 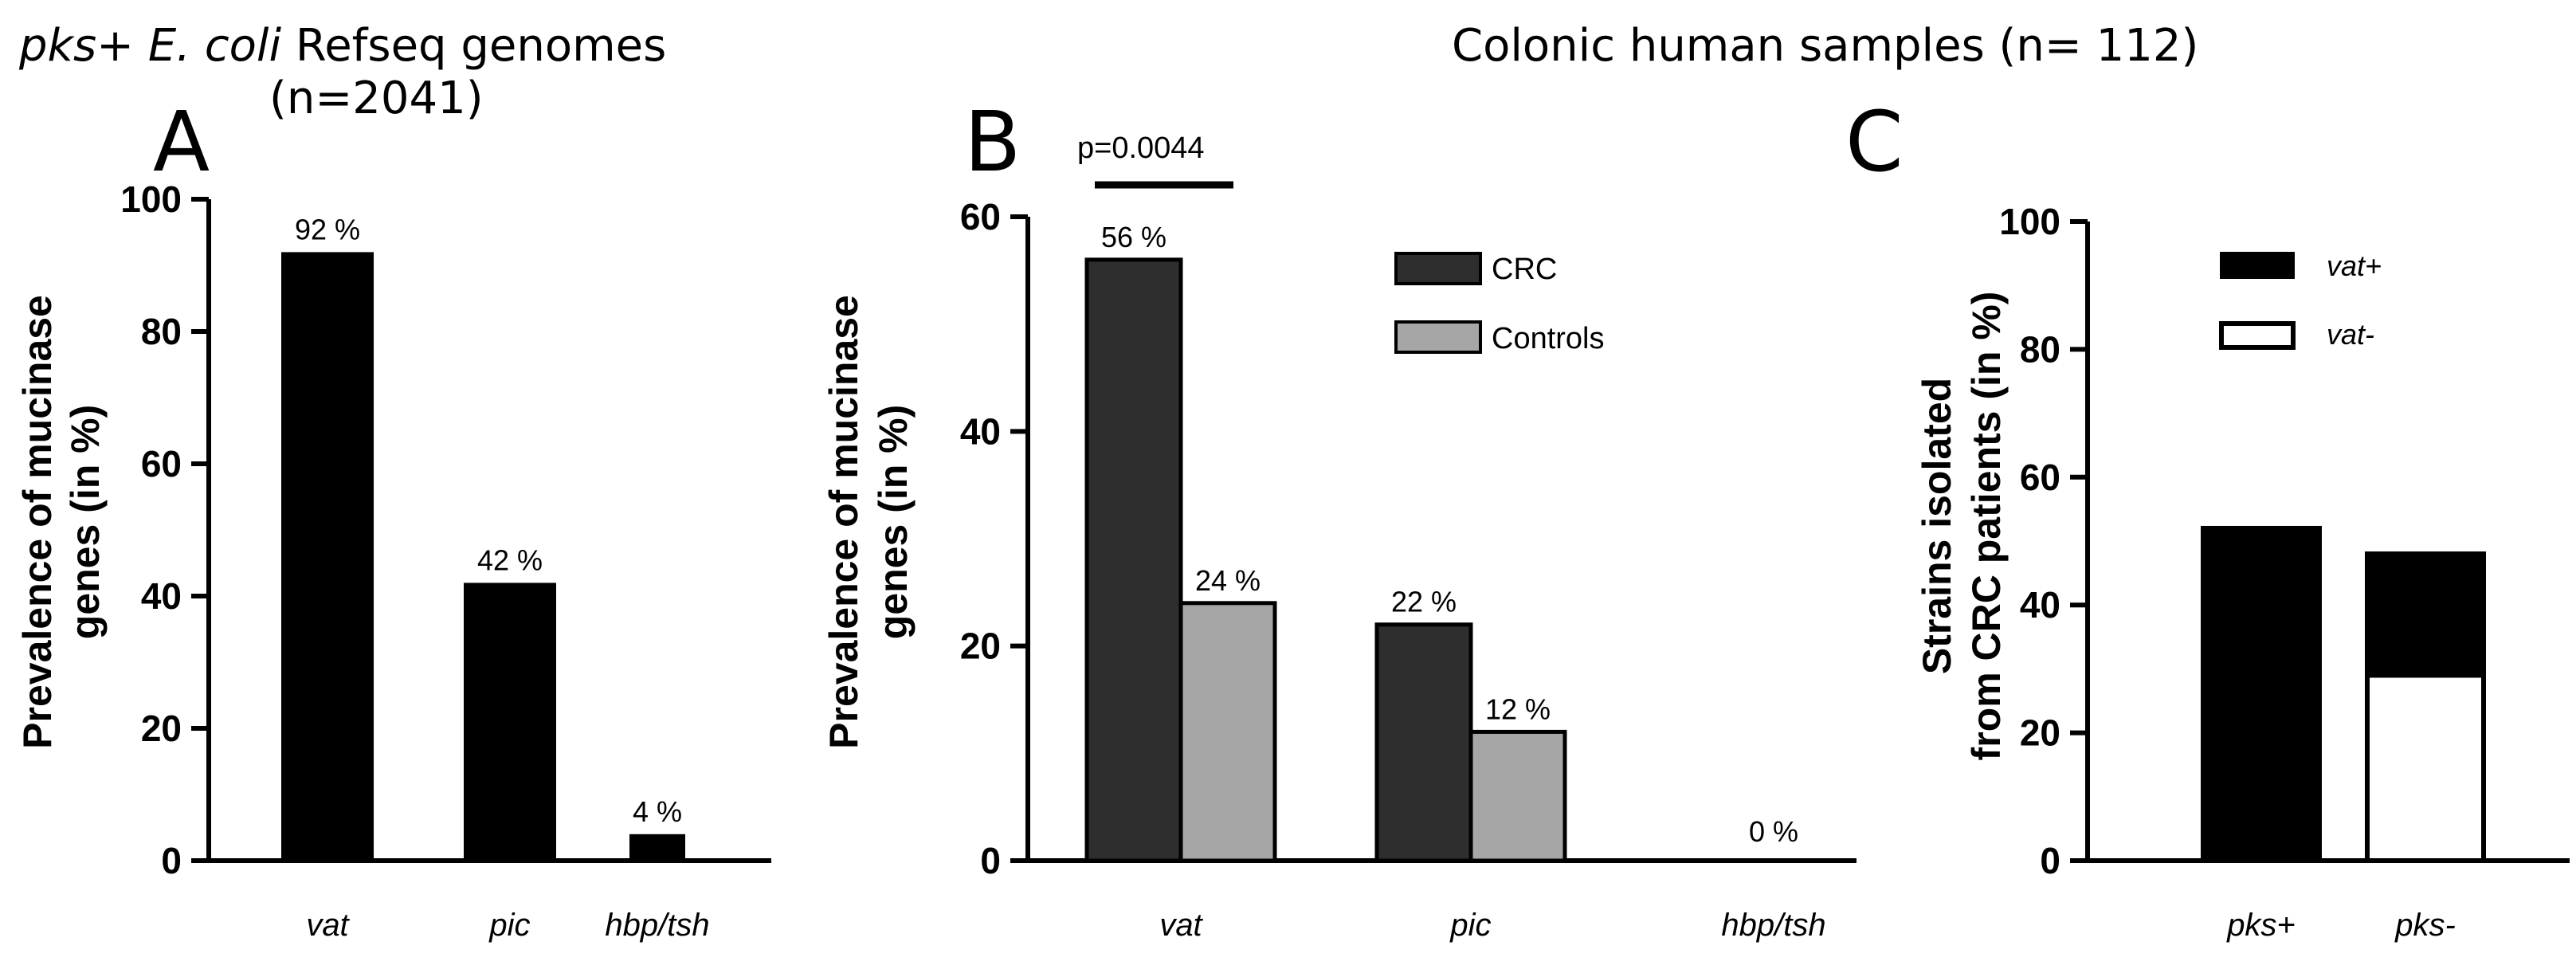 I want to click on chart-a-category-label: hbp/tsh, so click(x=657, y=926).